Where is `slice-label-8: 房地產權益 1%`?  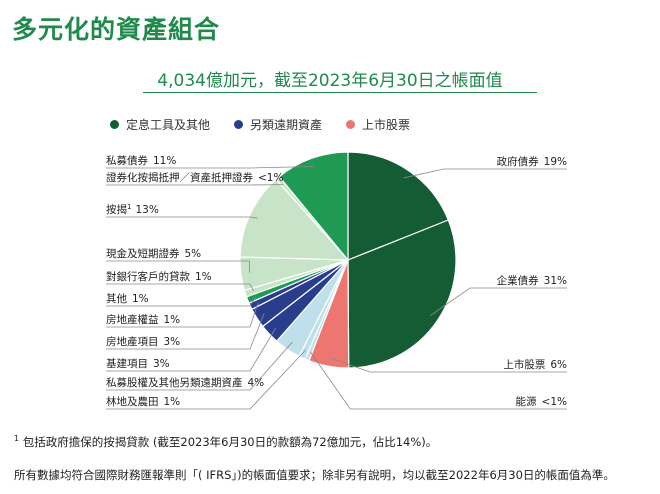 slice-label-8: 房地產權益 1% is located at coordinates (143, 319).